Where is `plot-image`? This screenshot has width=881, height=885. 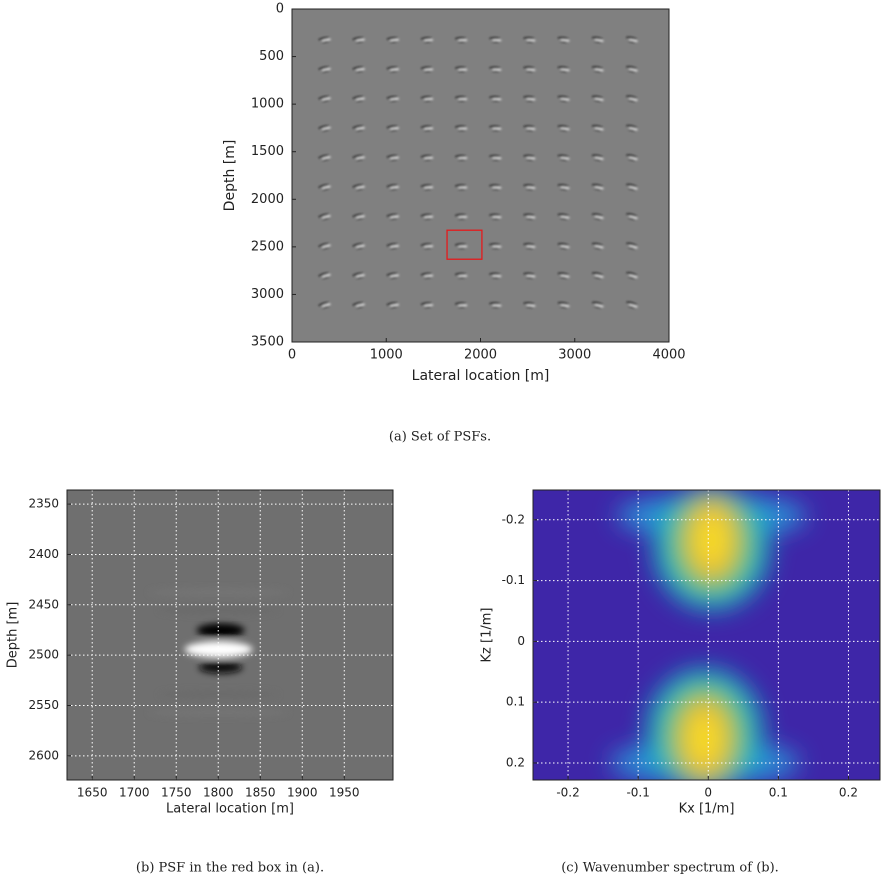
plot-image is located at coordinates (230, 635).